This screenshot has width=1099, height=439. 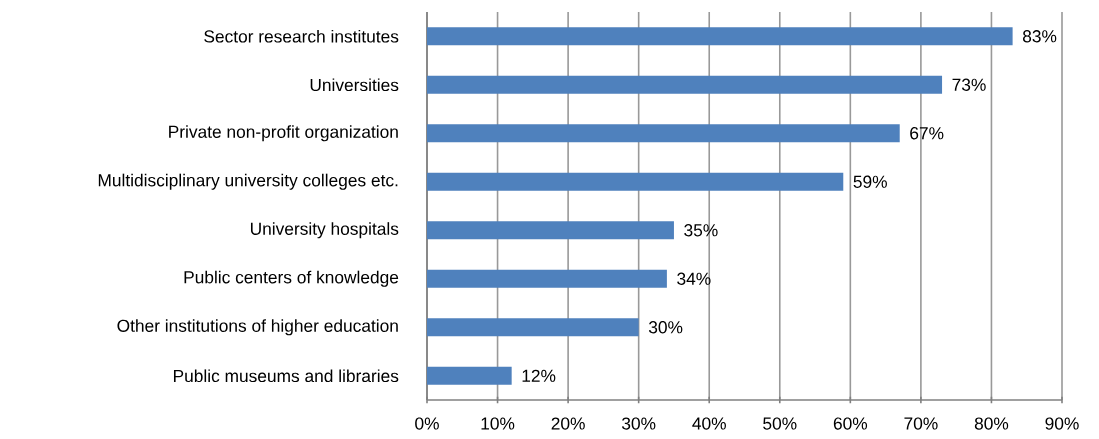 What do you see at coordinates (283, 133) in the screenshot?
I see `y-tick-label: Private non-profit organization` at bounding box center [283, 133].